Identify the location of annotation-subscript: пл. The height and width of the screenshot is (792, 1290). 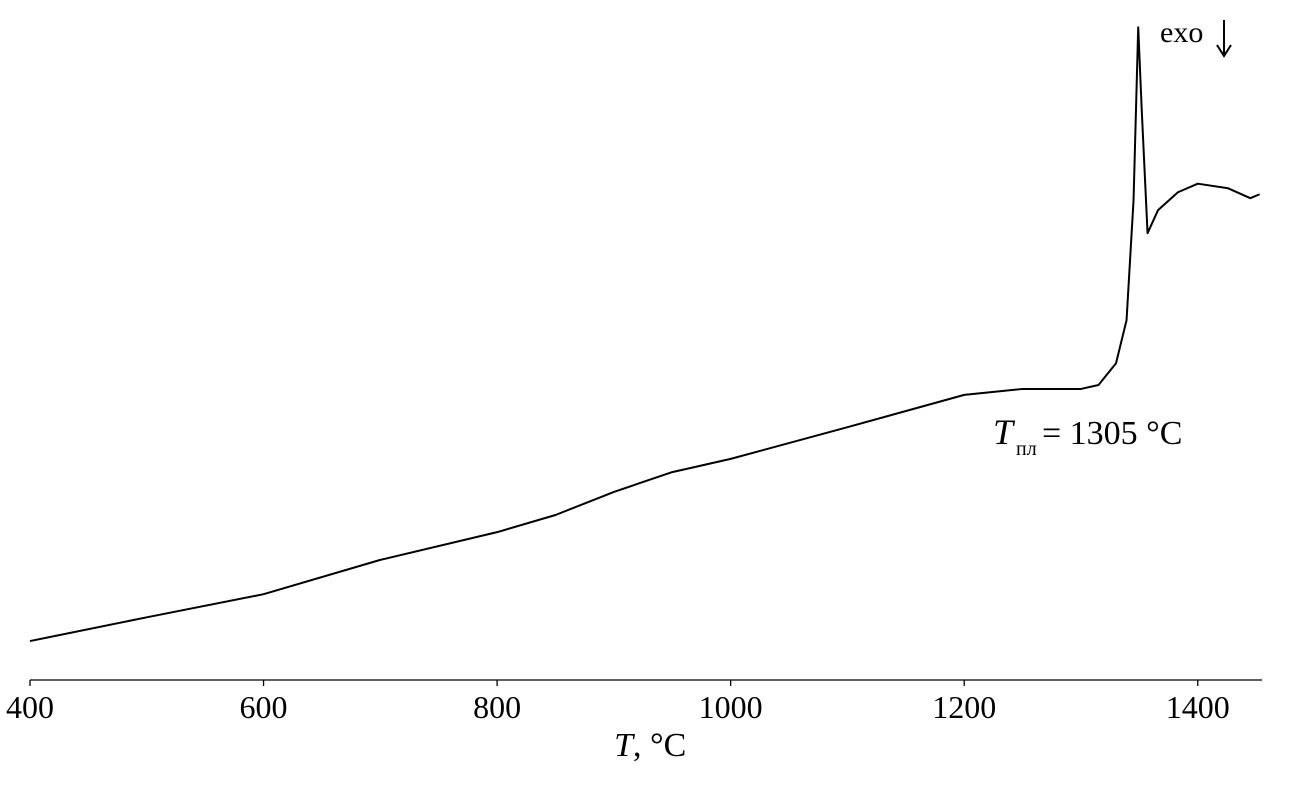
(1026, 449).